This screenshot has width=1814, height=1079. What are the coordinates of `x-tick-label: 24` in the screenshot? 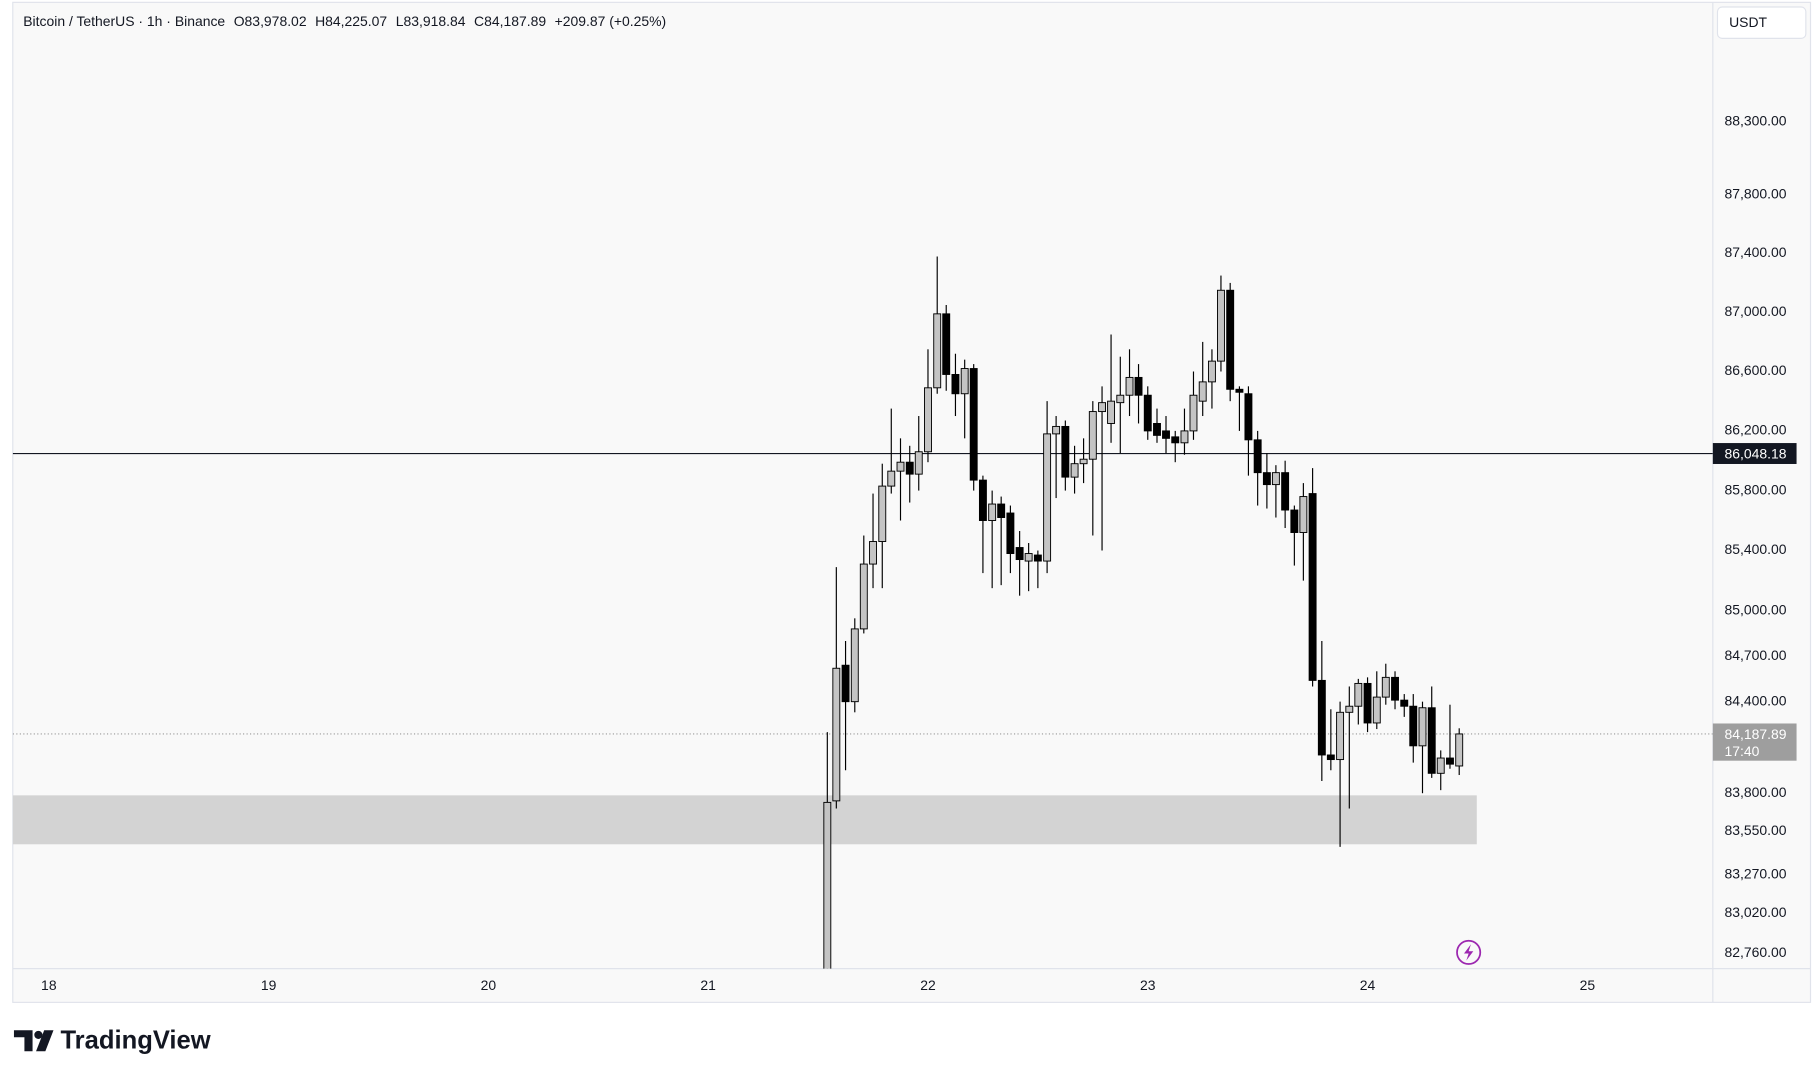 It's located at (1368, 985).